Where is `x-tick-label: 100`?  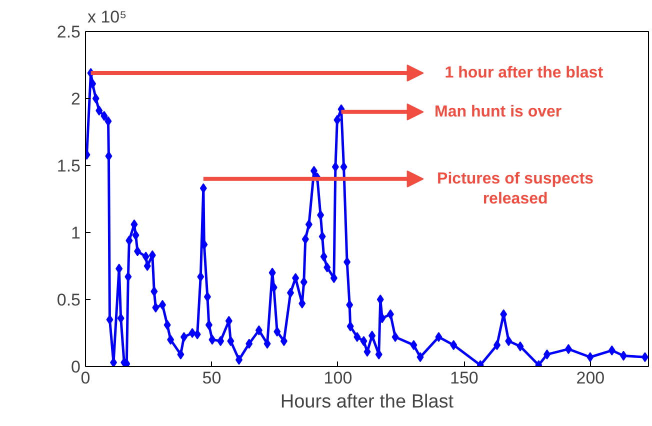 x-tick-label: 100 is located at coordinates (338, 378).